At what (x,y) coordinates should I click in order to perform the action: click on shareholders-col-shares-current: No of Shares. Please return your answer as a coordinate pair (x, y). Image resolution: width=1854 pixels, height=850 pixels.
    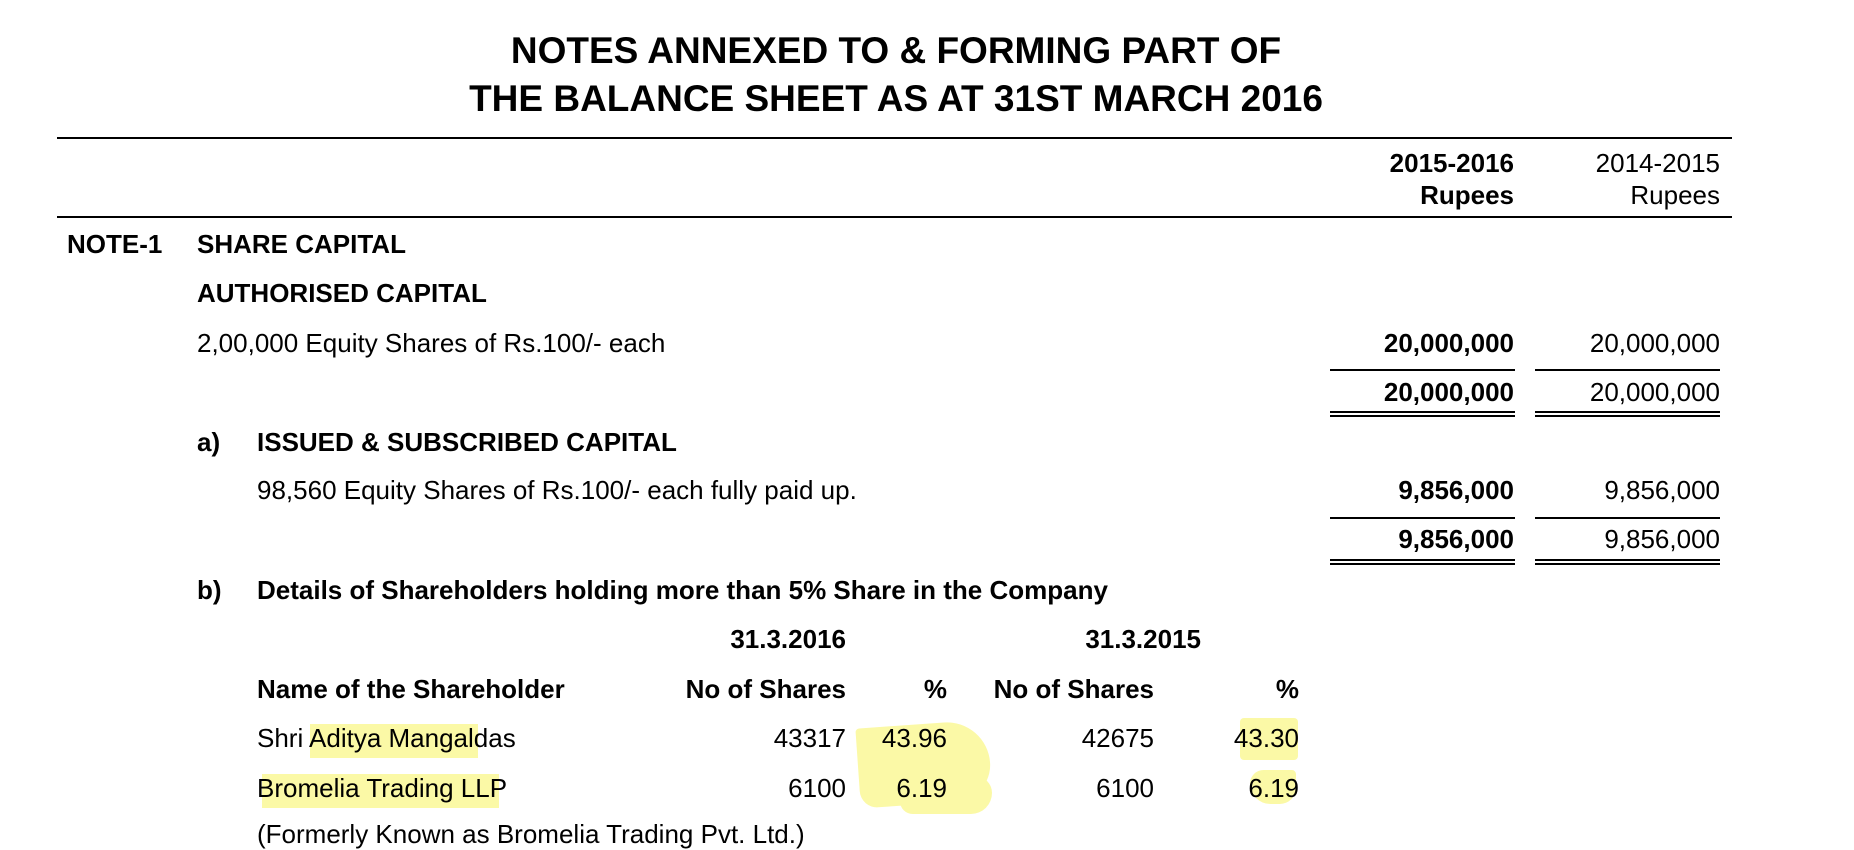
    Looking at the image, I should click on (765, 689).